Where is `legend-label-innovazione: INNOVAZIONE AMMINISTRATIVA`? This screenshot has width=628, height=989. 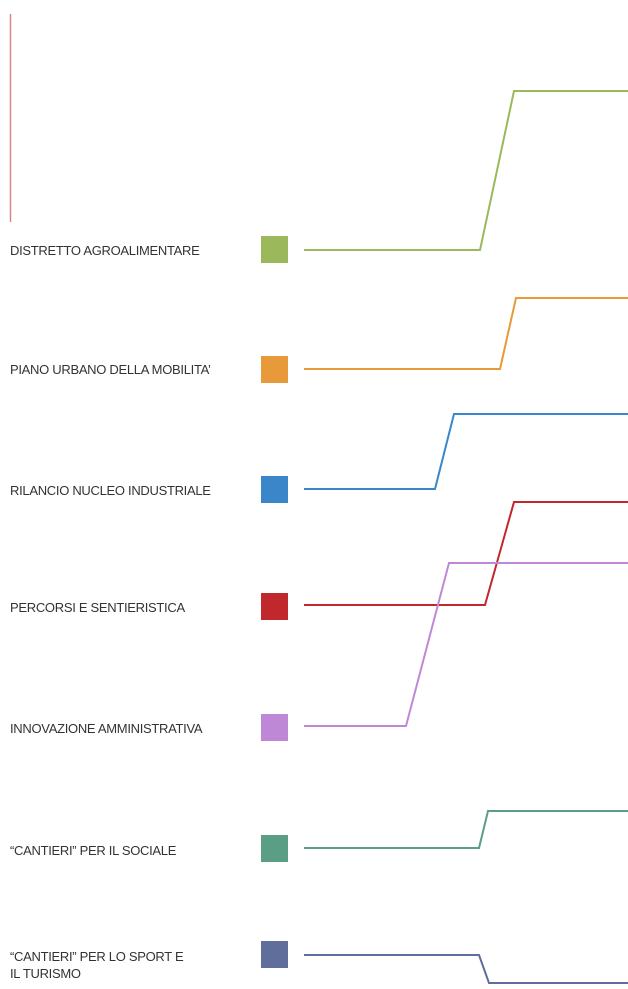 legend-label-innovazione: INNOVAZIONE AMMINISTRATIVA is located at coordinates (106, 728).